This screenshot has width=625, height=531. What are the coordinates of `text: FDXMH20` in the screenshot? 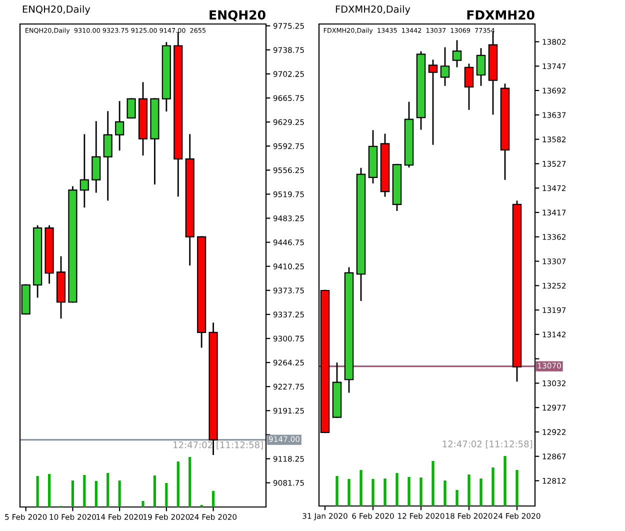 It's located at (500, 15).